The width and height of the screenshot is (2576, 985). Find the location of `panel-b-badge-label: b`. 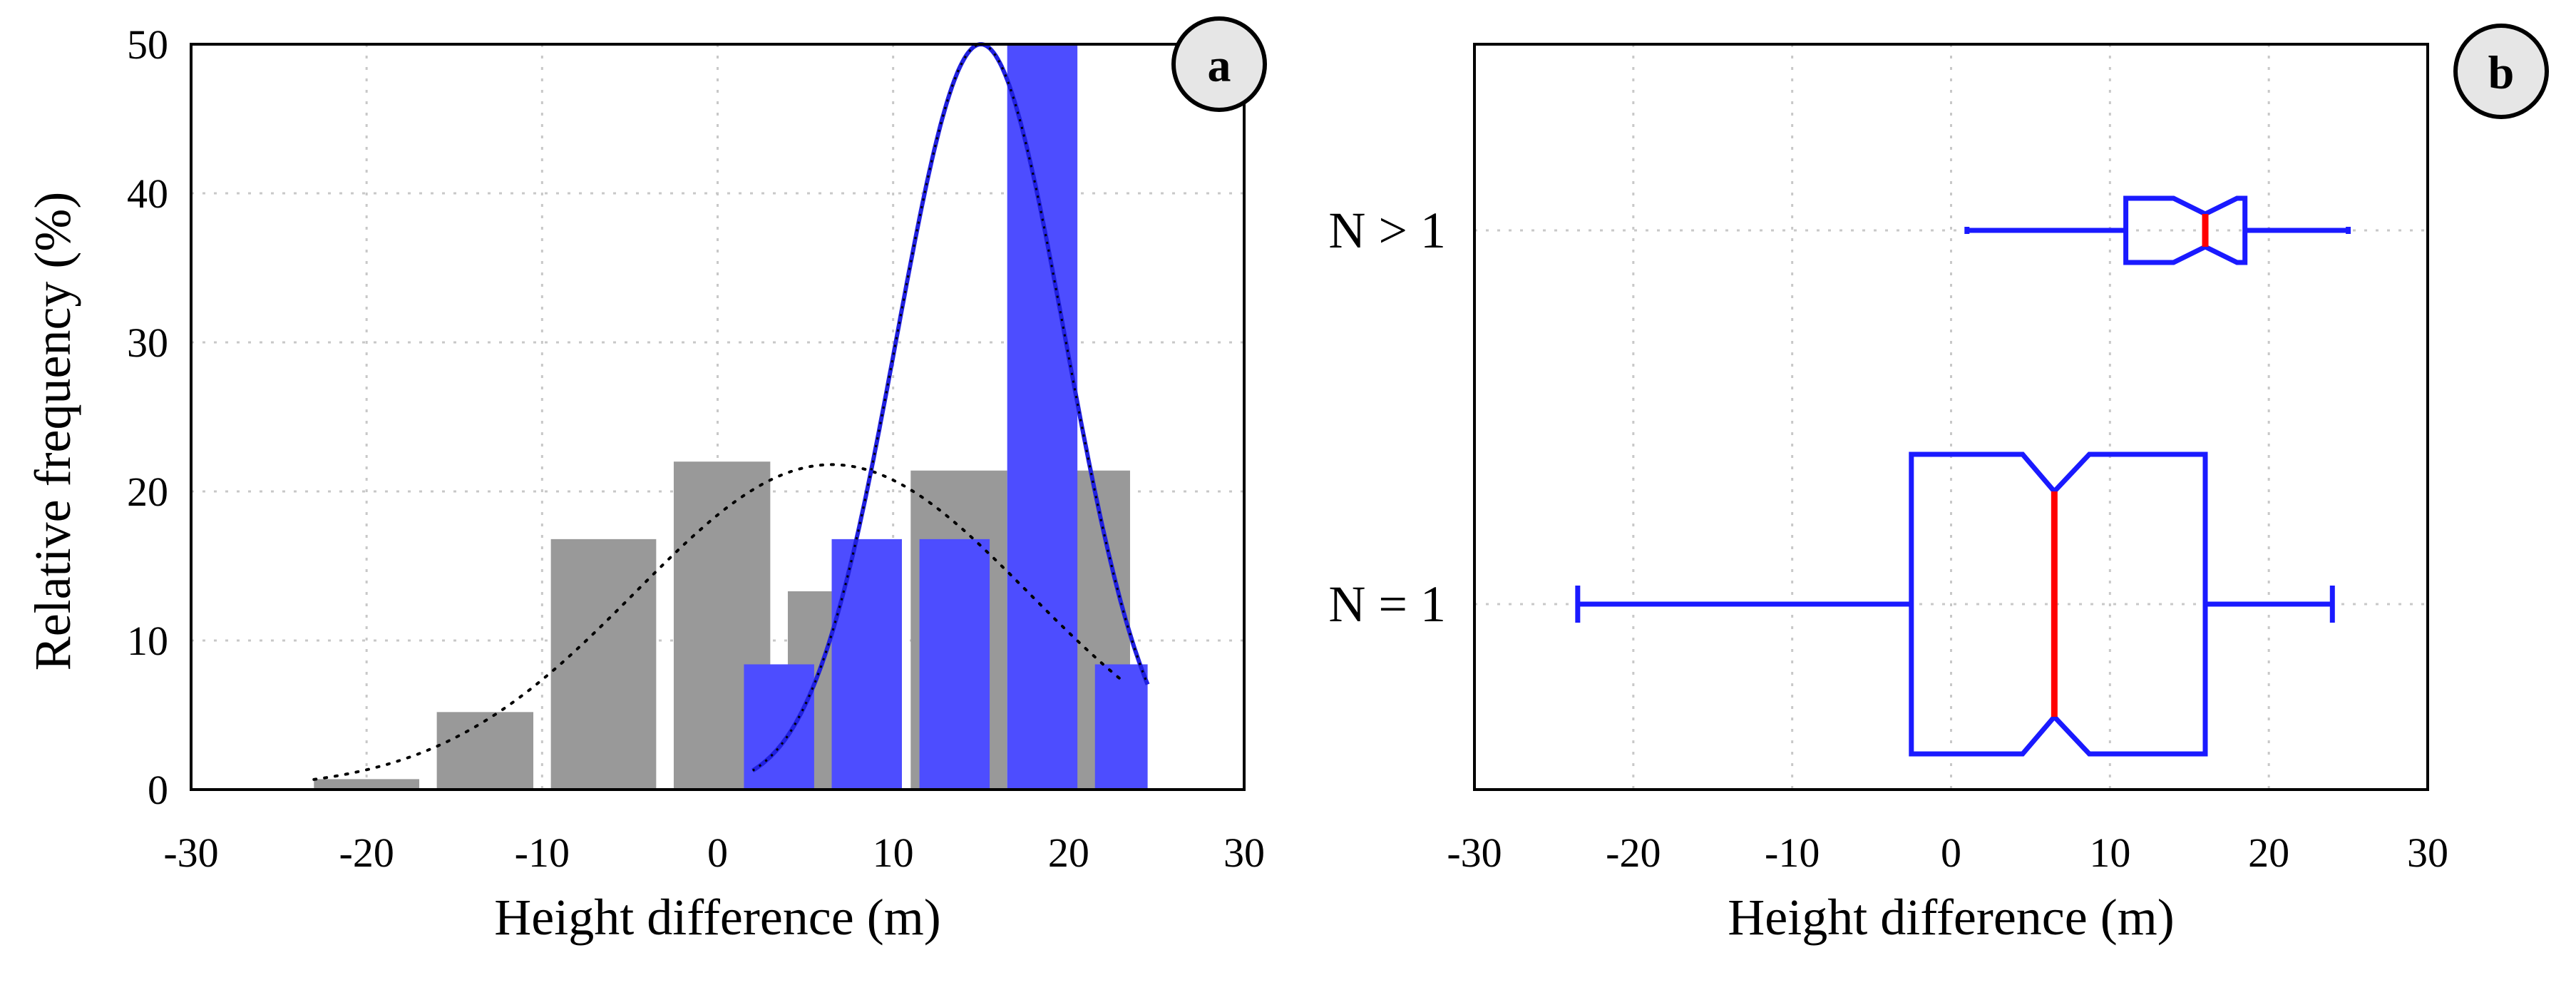

panel-b-badge-label: b is located at coordinates (2501, 73).